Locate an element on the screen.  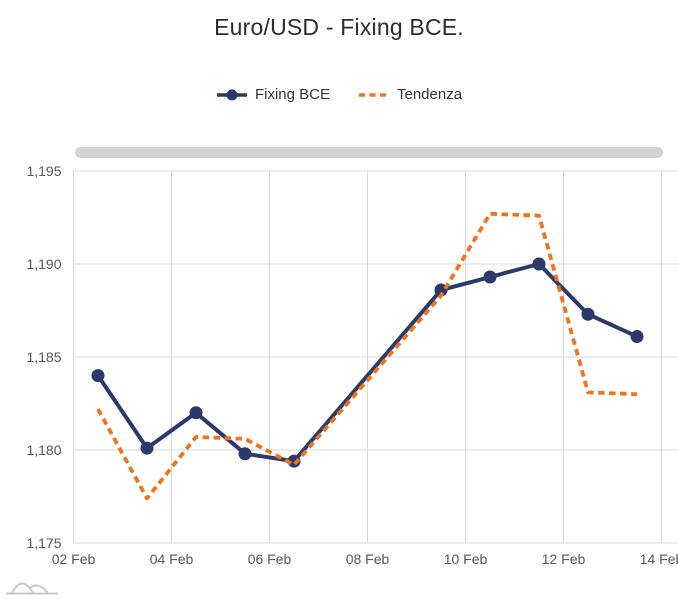
x-tick-label: 10 Feb is located at coordinates (466, 559).